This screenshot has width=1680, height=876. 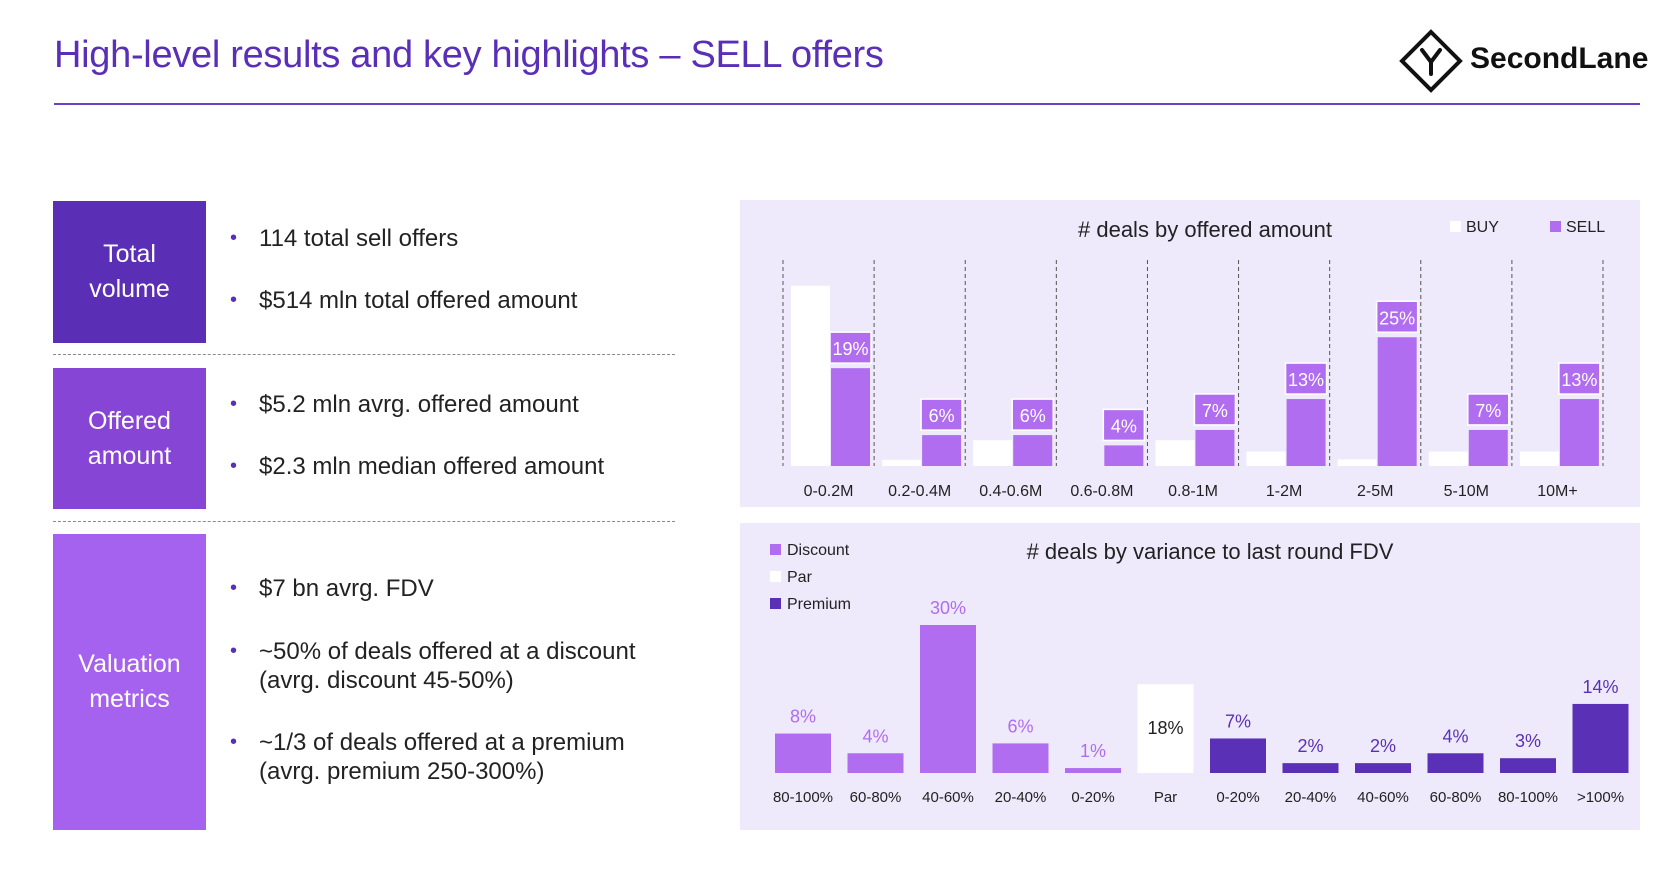 I want to click on bar-sell-0-0.2M, so click(x=850, y=417).